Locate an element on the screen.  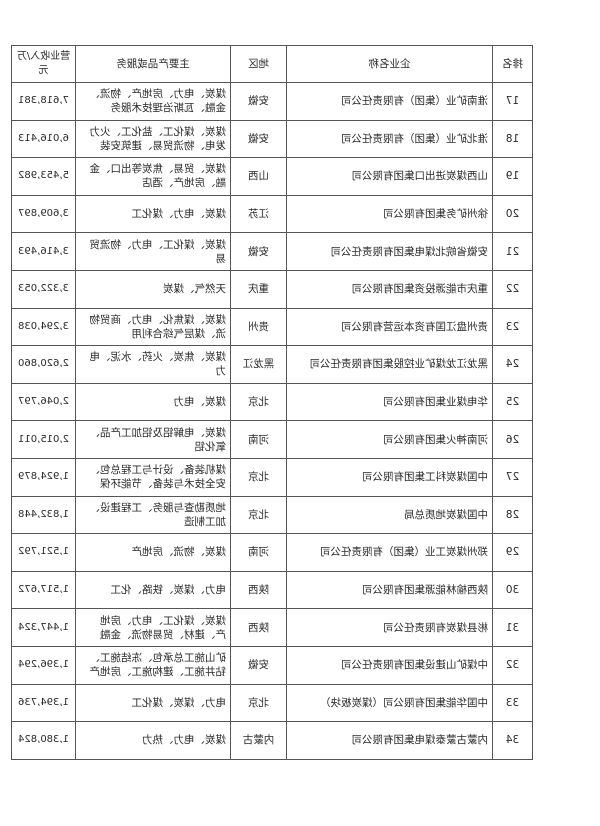
header-rank: 排名 is located at coordinates (512, 64).